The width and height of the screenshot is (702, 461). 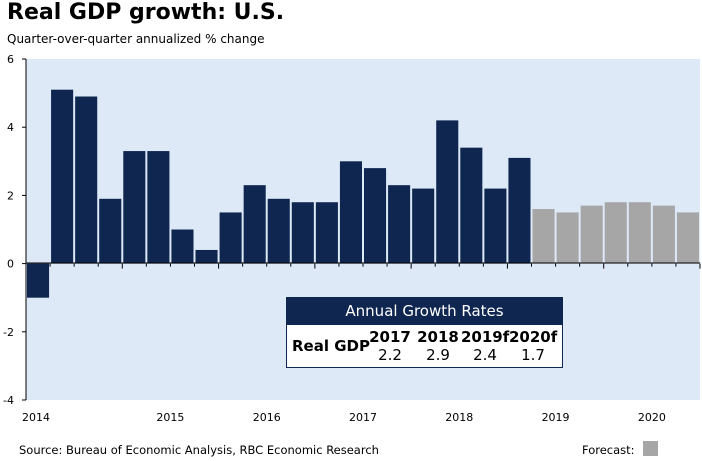 I want to click on y-tick-label: 6, so click(x=10, y=59).